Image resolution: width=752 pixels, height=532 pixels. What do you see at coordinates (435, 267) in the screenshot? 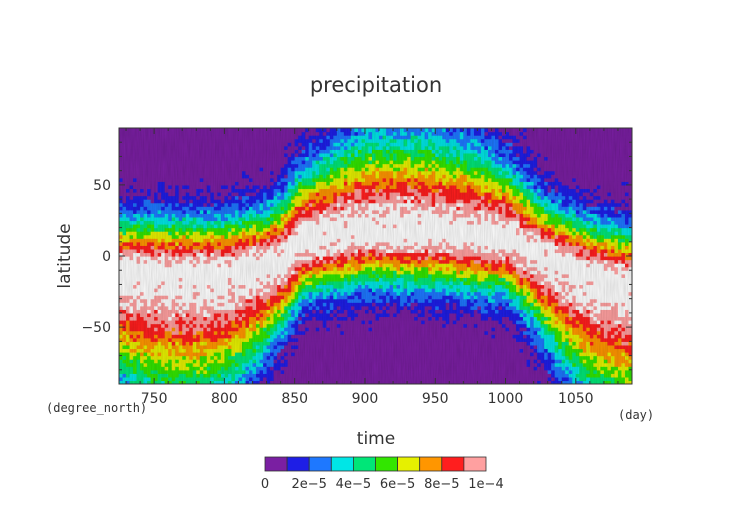
I see `x-tick: 950` at bounding box center [435, 267].